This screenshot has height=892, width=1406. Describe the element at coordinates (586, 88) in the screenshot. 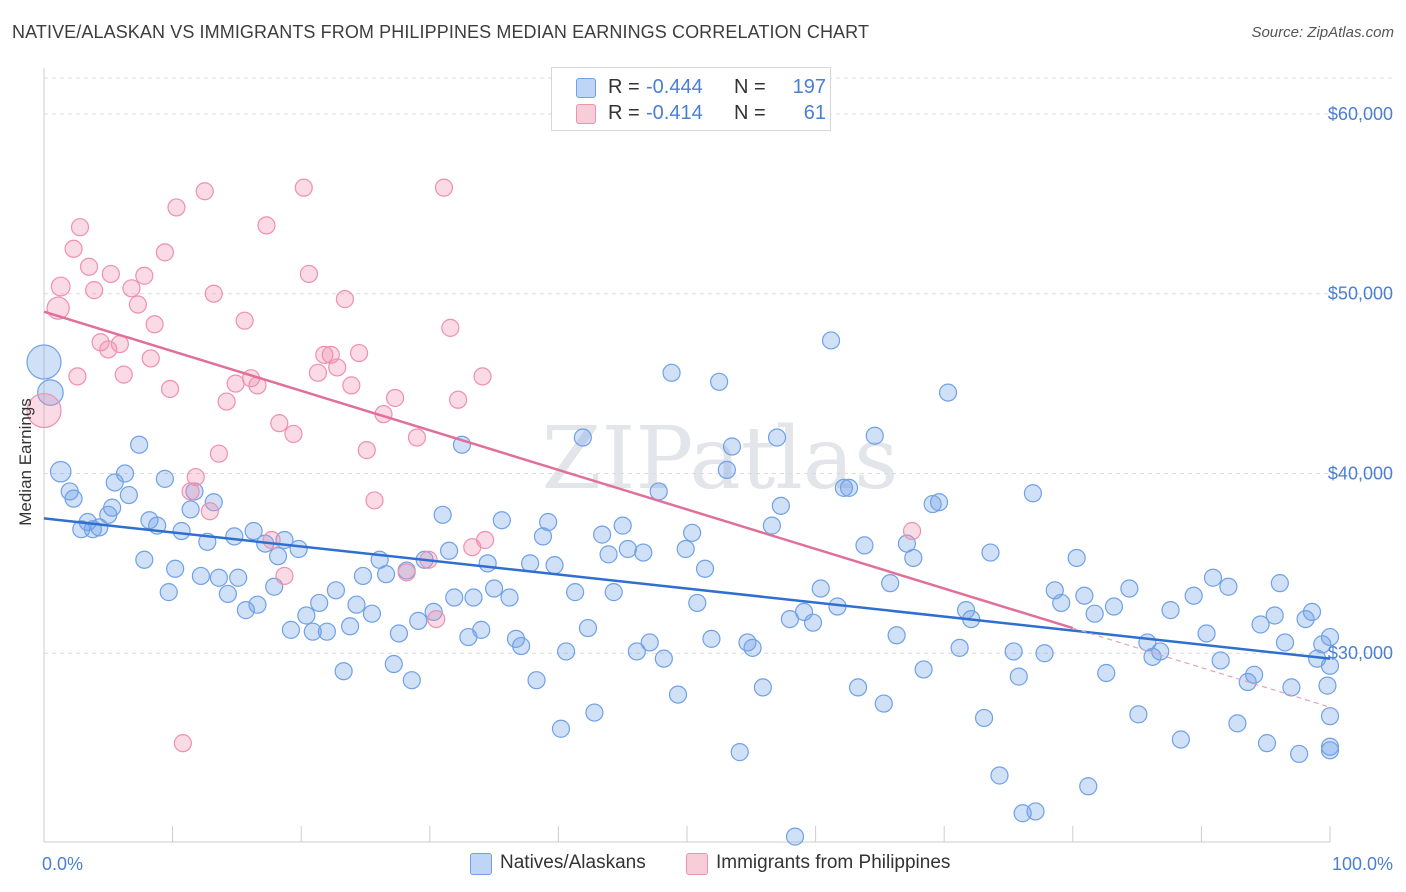

I see `legend-swatch-natives` at that location.